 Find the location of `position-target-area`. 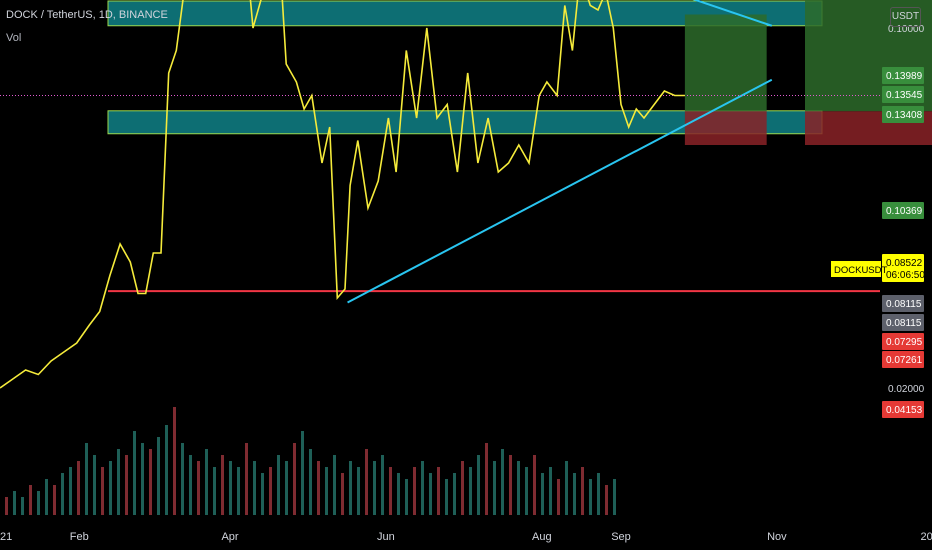

position-target-area is located at coordinates (725, 63).